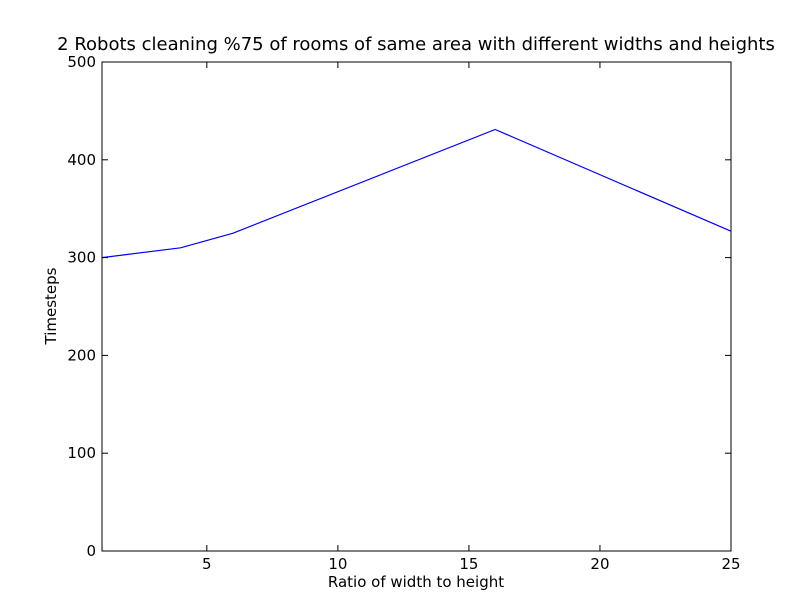 This screenshot has height=612, width=812. What do you see at coordinates (599, 564) in the screenshot?
I see `x-tick-label: 20` at bounding box center [599, 564].